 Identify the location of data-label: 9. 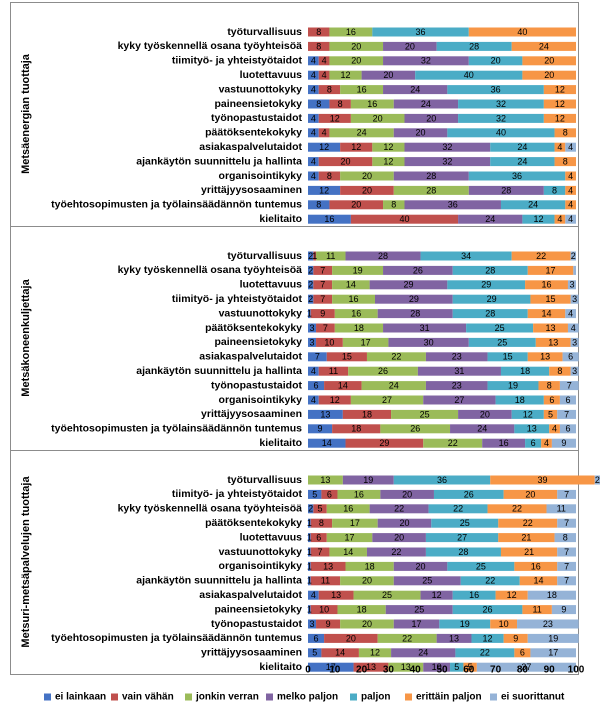
(515, 638).